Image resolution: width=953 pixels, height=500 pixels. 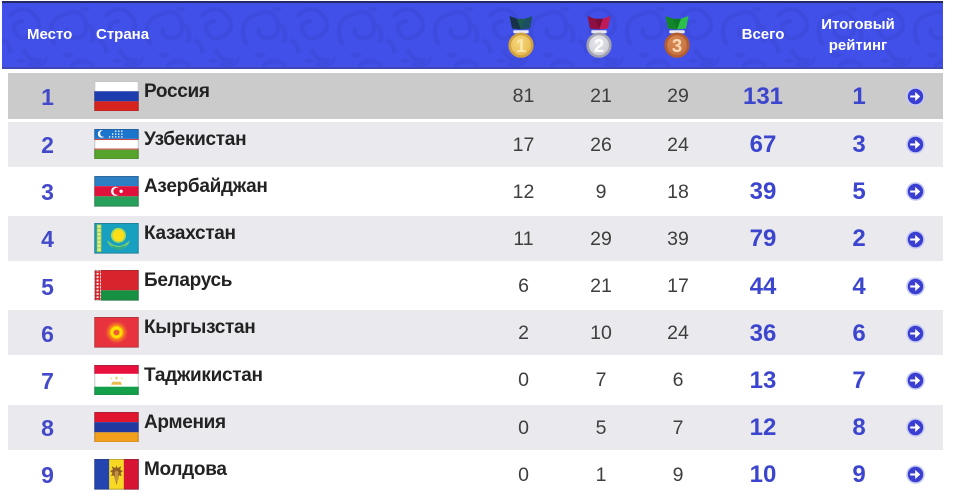 What do you see at coordinates (599, 45) in the screenshot?
I see `svg-text: 2` at bounding box center [599, 45].